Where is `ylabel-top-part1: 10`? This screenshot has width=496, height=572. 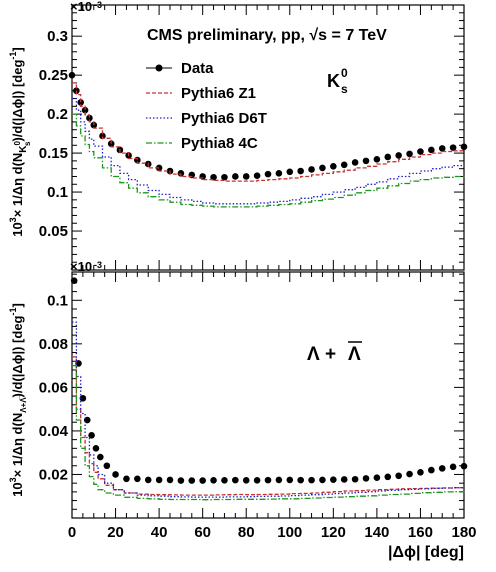
ylabel-top-part1: 10 is located at coordinates (17, 229).